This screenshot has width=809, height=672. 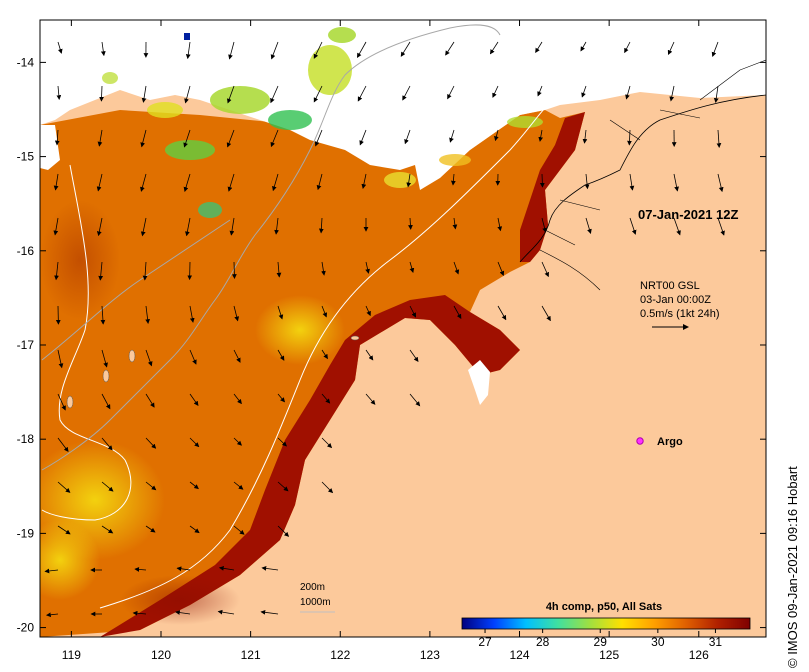 What do you see at coordinates (658, 642) in the screenshot?
I see `colorbar-tick-label: 30` at bounding box center [658, 642].